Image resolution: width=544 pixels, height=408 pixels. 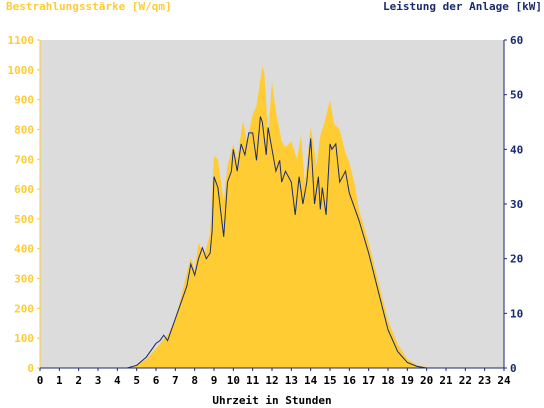 What do you see at coordinates (21, 70) in the screenshot?
I see `left-tick-label: 1000` at bounding box center [21, 70].